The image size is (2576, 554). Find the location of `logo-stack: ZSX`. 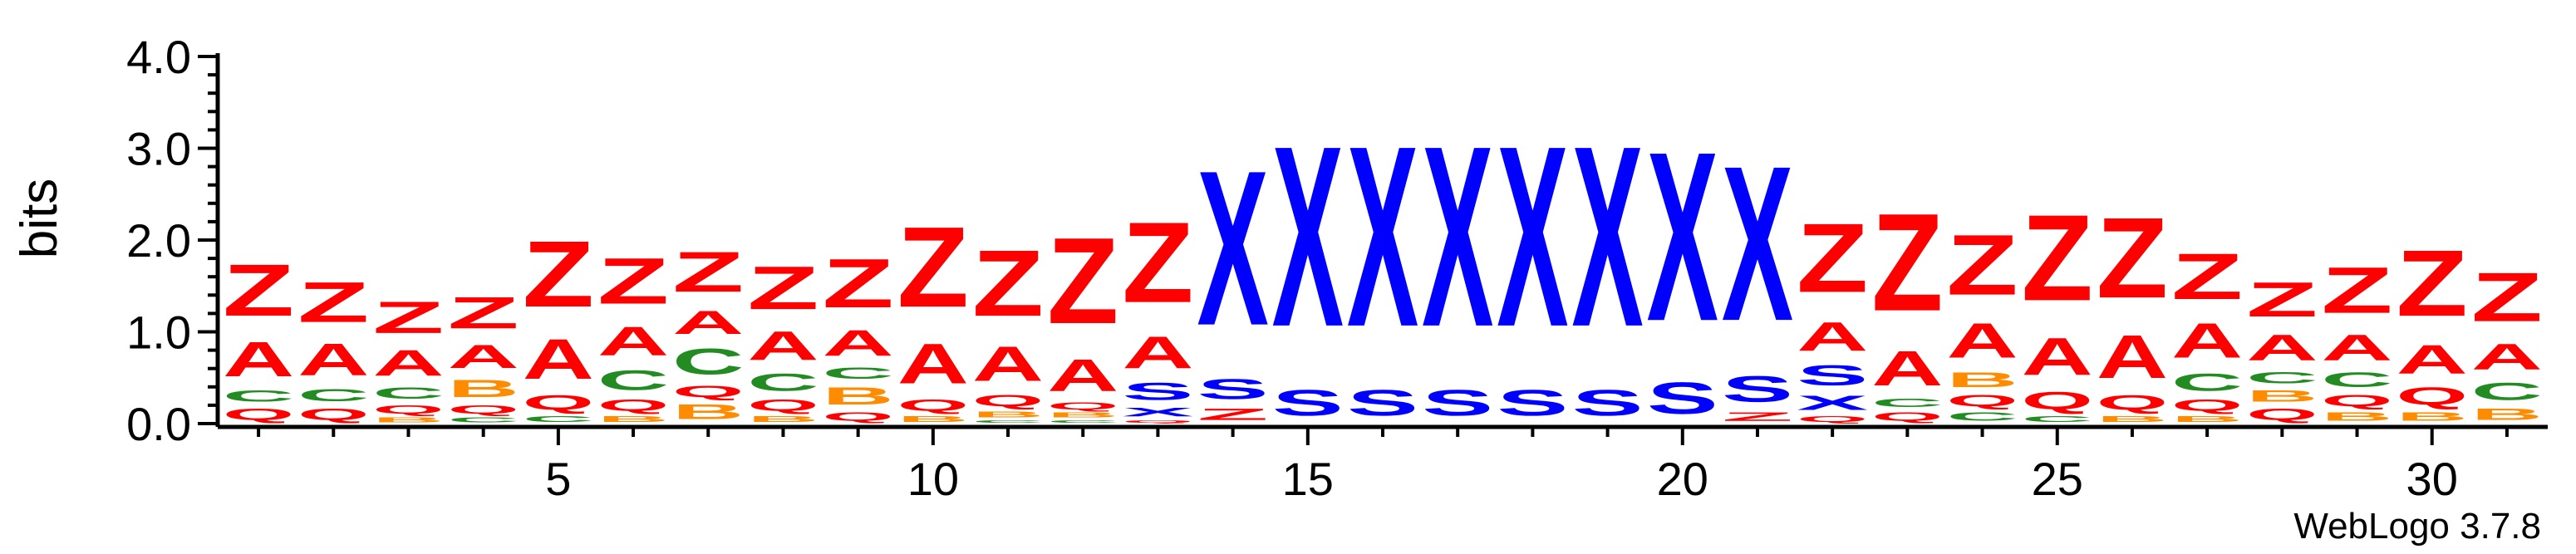

logo-stack: ZSX is located at coordinates (1757, 272).